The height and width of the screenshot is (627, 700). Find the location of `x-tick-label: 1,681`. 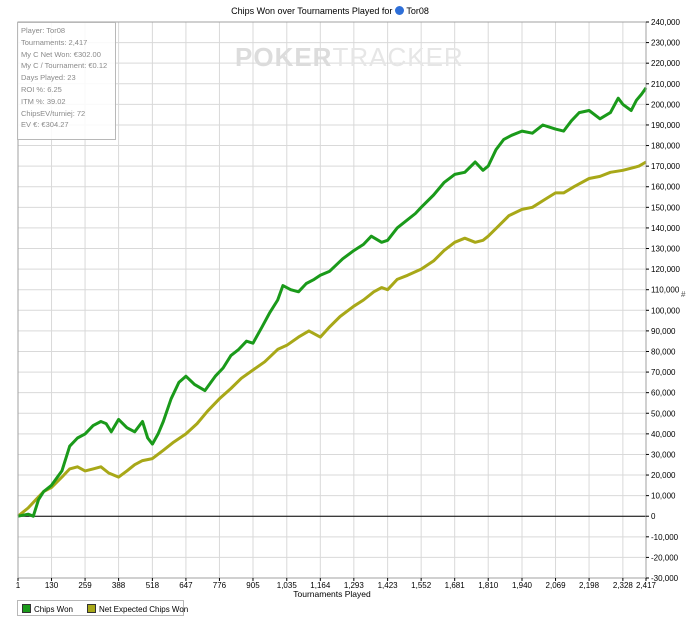

x-tick-label: 1,681 is located at coordinates (455, 585).